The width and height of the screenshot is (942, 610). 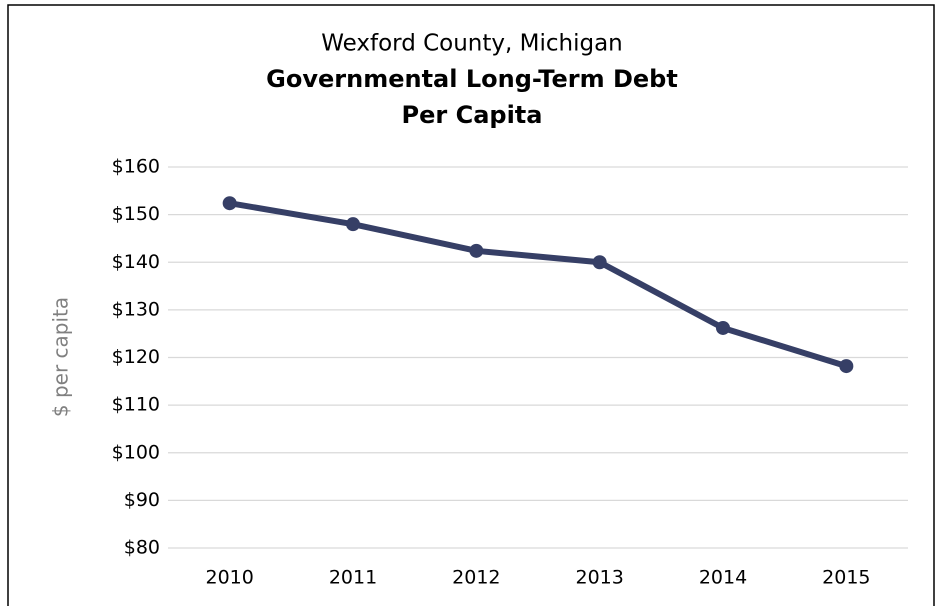 What do you see at coordinates (136, 309) in the screenshot?
I see `y-tick-label: $130` at bounding box center [136, 309].